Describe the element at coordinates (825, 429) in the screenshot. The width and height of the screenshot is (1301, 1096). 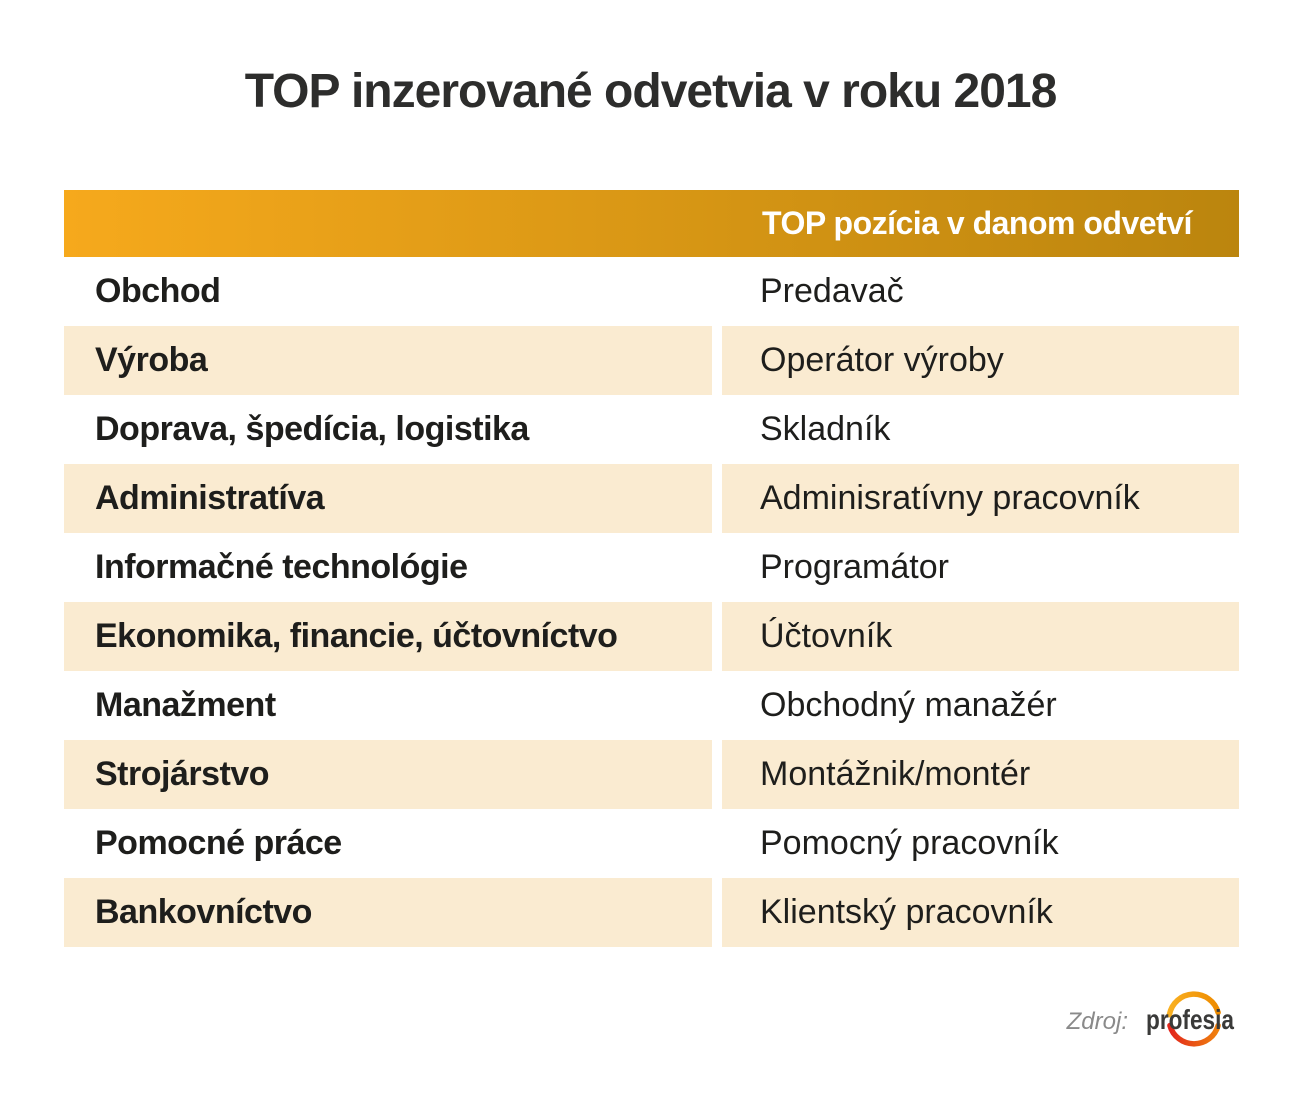
I see `position-cell: Skladník` at that location.